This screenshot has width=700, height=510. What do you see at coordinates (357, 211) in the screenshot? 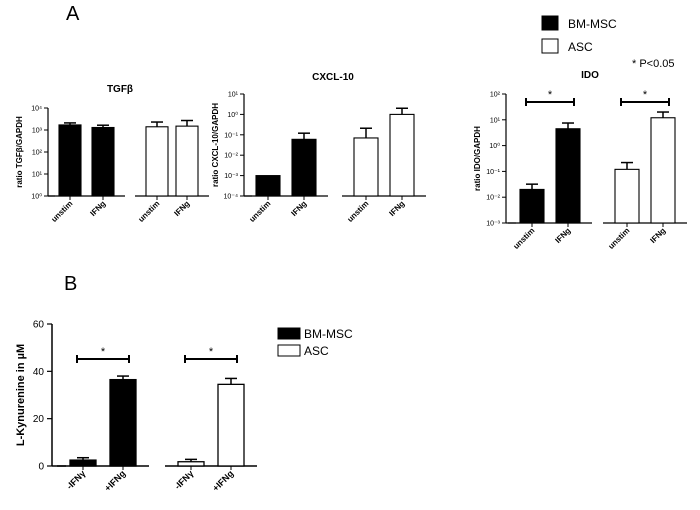
I see `cxcl10-x-label-2: unstim` at bounding box center [357, 211].